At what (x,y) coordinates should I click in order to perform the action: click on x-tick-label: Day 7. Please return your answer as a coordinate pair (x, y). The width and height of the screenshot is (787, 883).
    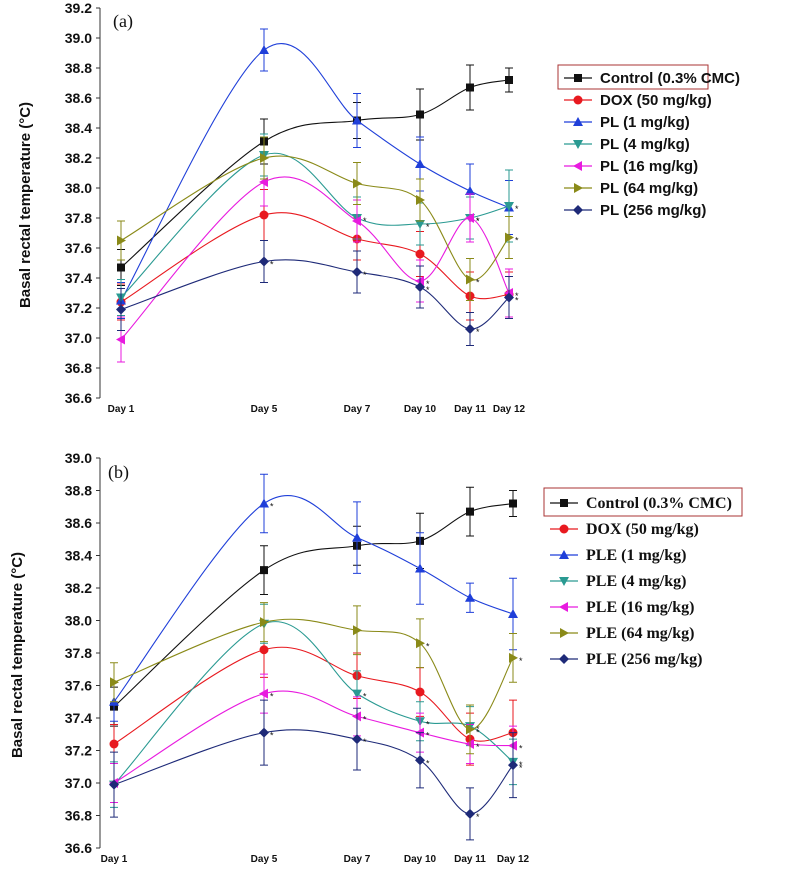
    Looking at the image, I should click on (357, 859).